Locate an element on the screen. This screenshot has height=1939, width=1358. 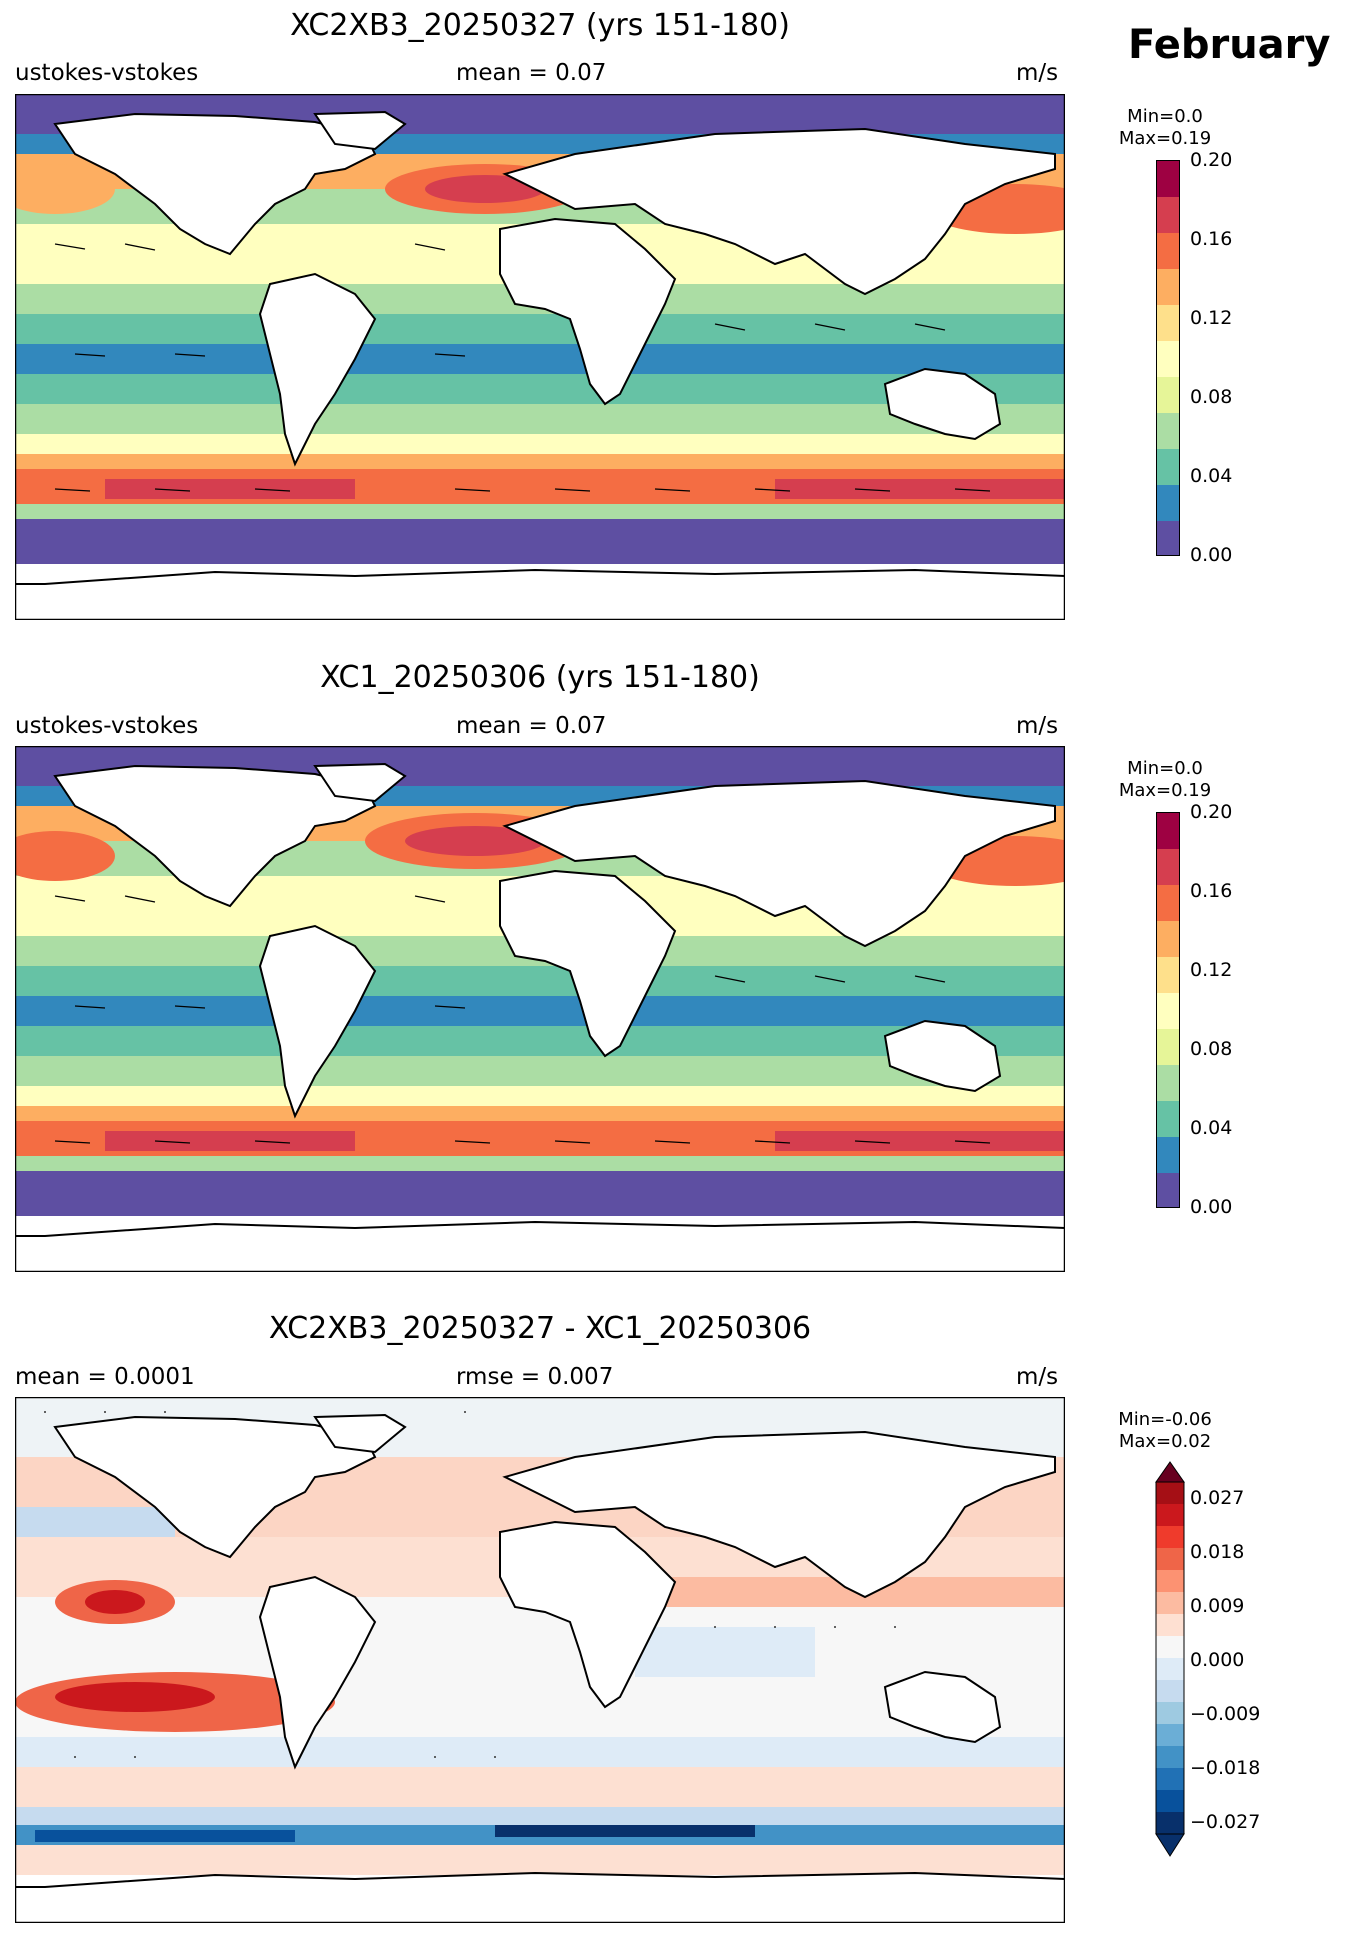
panel-2-cbar-tick-3: 0.08 is located at coordinates (1211, 1049).